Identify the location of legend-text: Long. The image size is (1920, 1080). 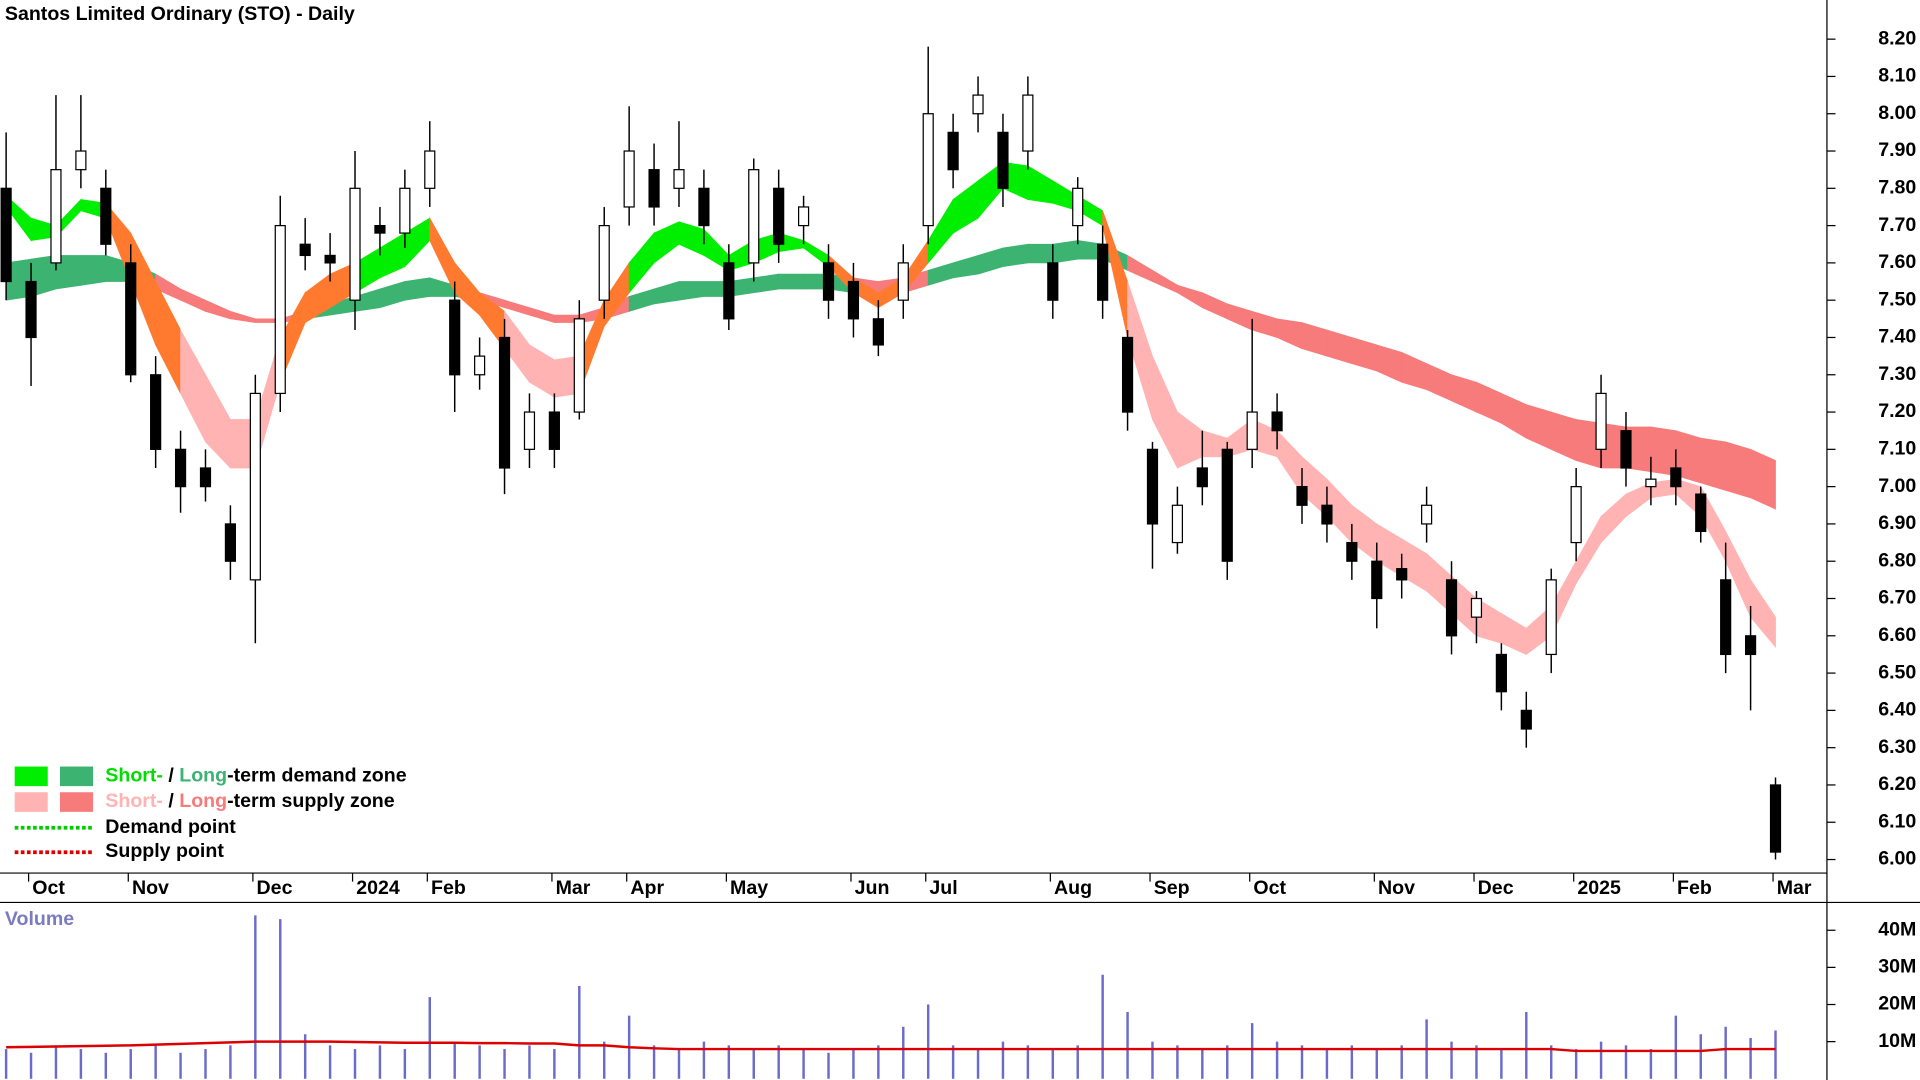
(203, 775).